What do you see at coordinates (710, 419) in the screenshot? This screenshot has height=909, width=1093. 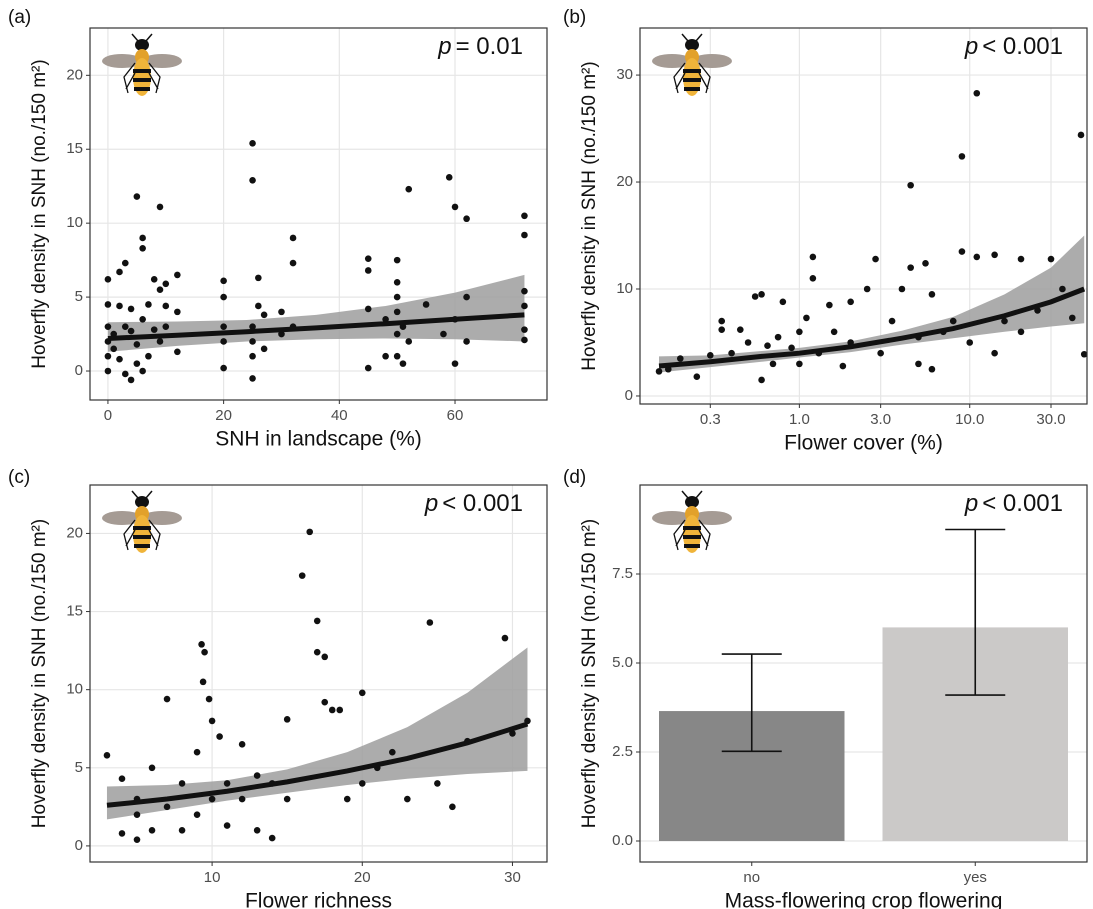 I see `x-tick-label: 0.3` at bounding box center [710, 419].